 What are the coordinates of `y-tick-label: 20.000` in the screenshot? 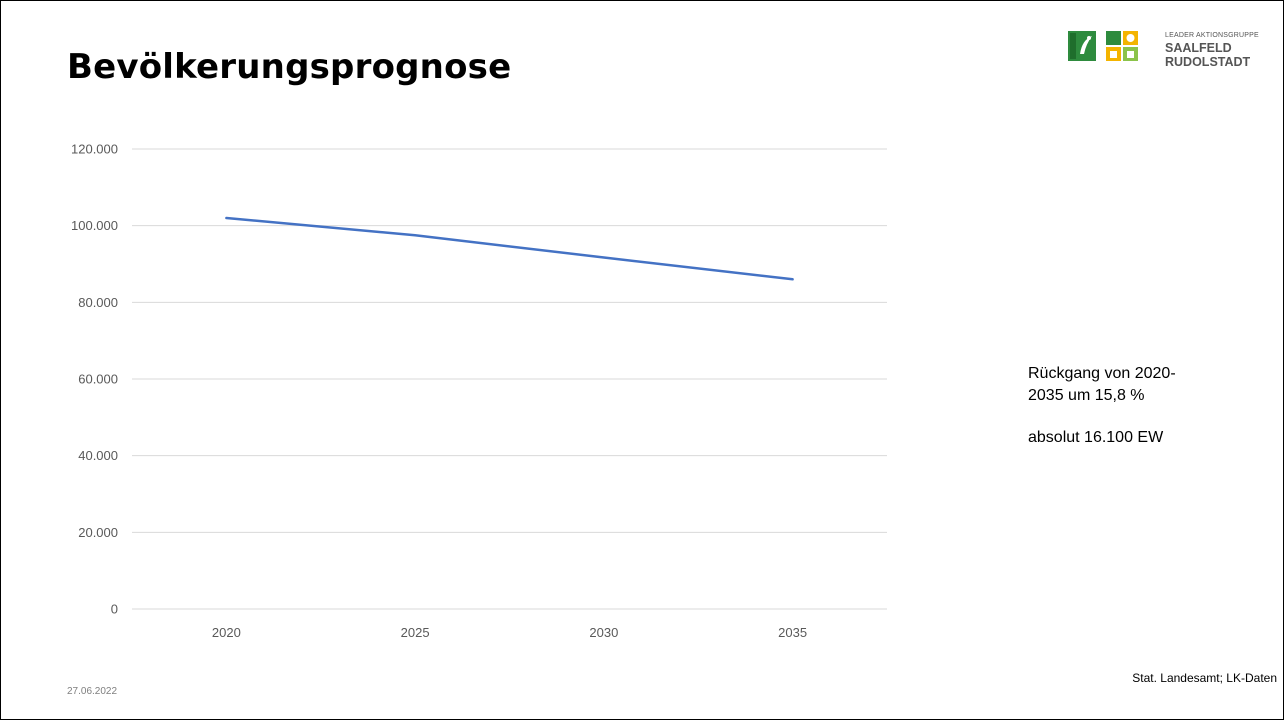 It's located at (98, 532).